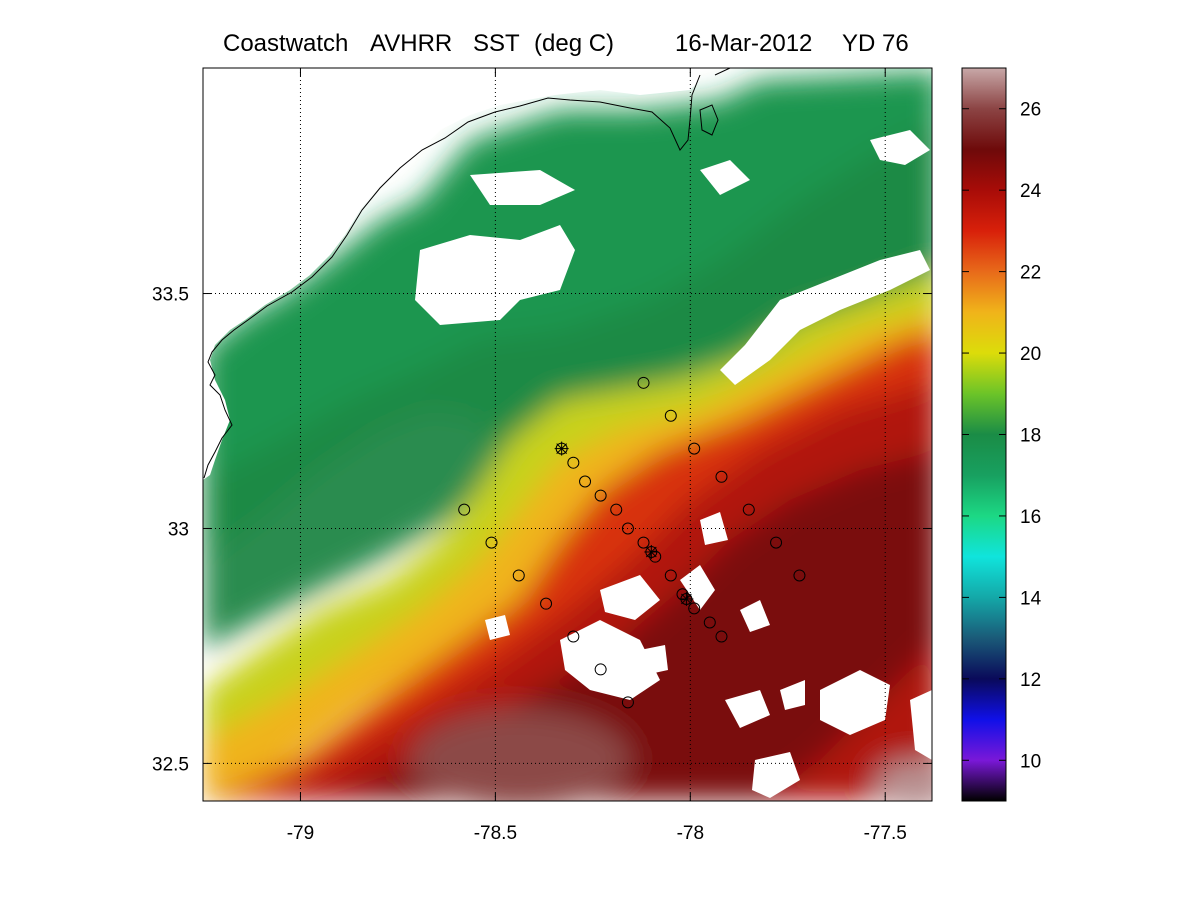  I want to click on colorbar-tick-label: 16, so click(1030, 517).